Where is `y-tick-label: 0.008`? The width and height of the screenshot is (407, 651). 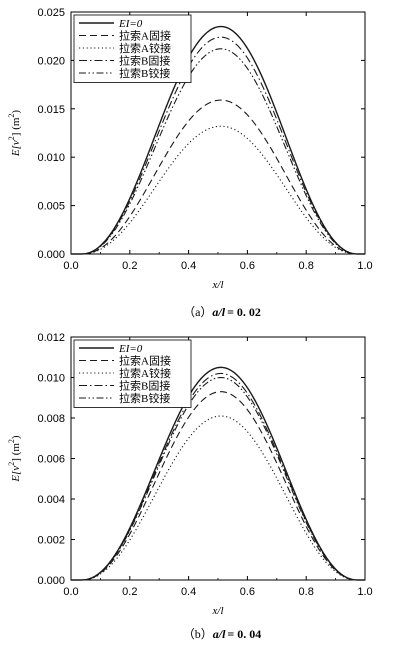 y-tick-label: 0.008 is located at coordinates (51, 419).